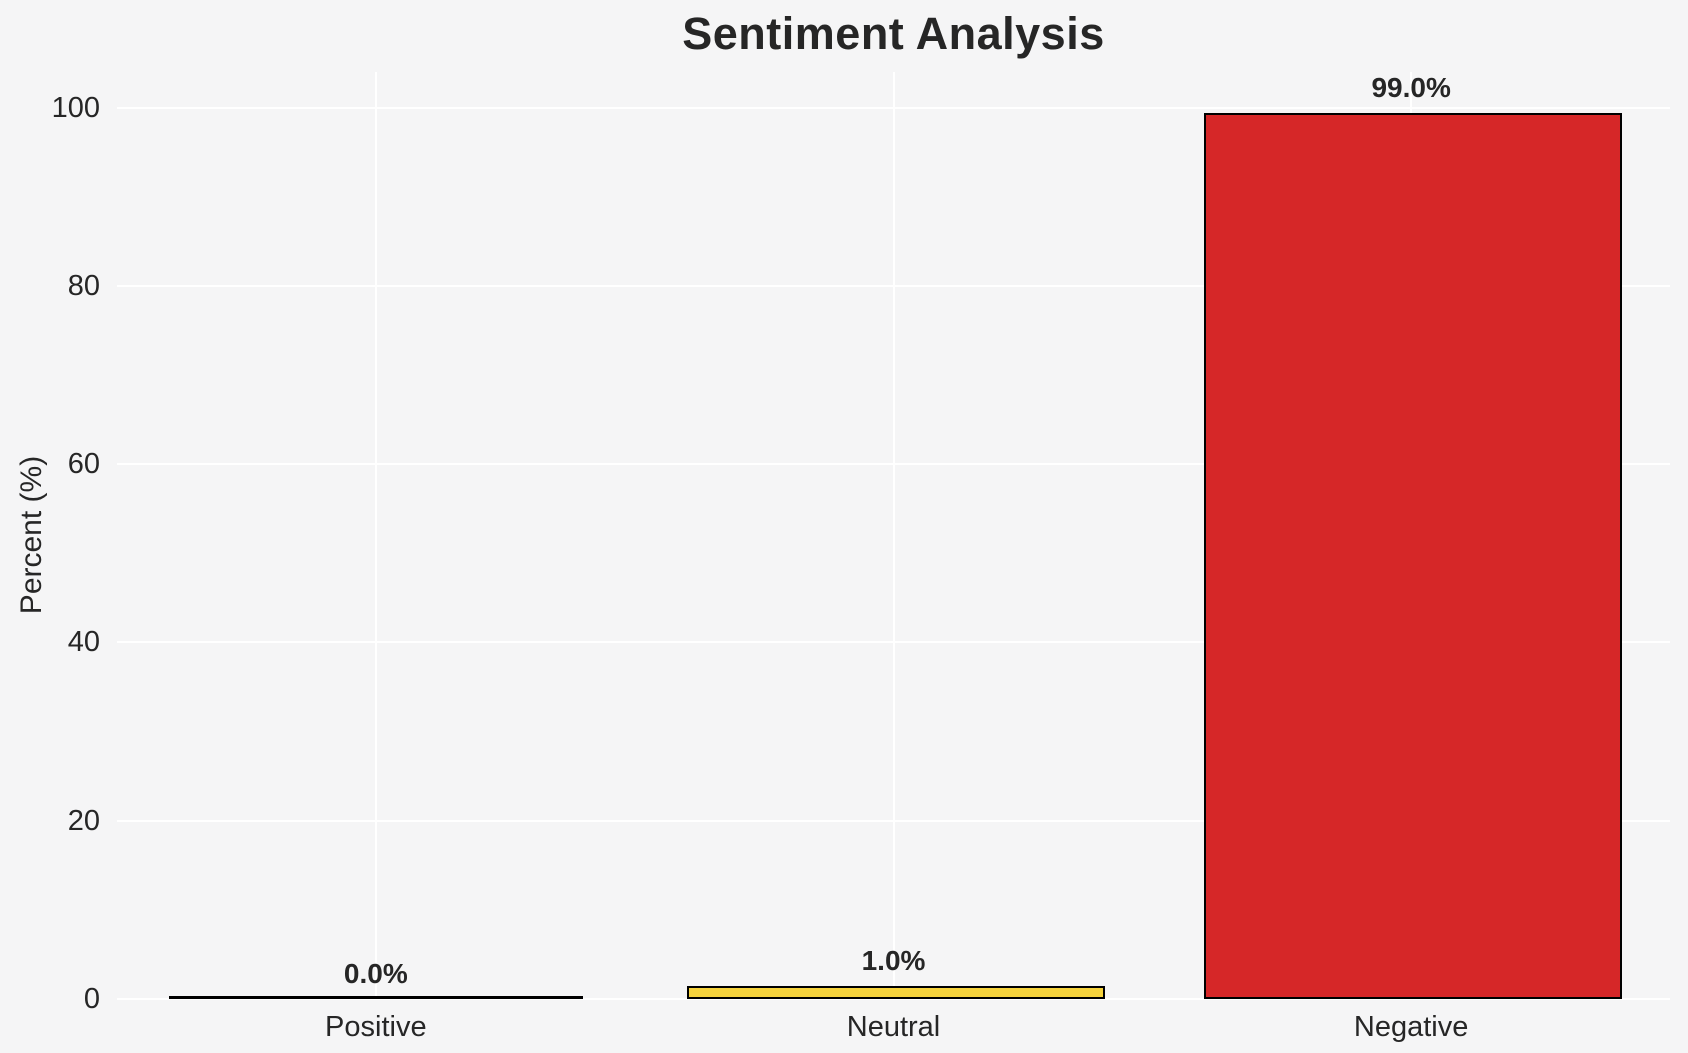  What do you see at coordinates (893, 961) in the screenshot?
I see `bar-value-label: 1.0%` at bounding box center [893, 961].